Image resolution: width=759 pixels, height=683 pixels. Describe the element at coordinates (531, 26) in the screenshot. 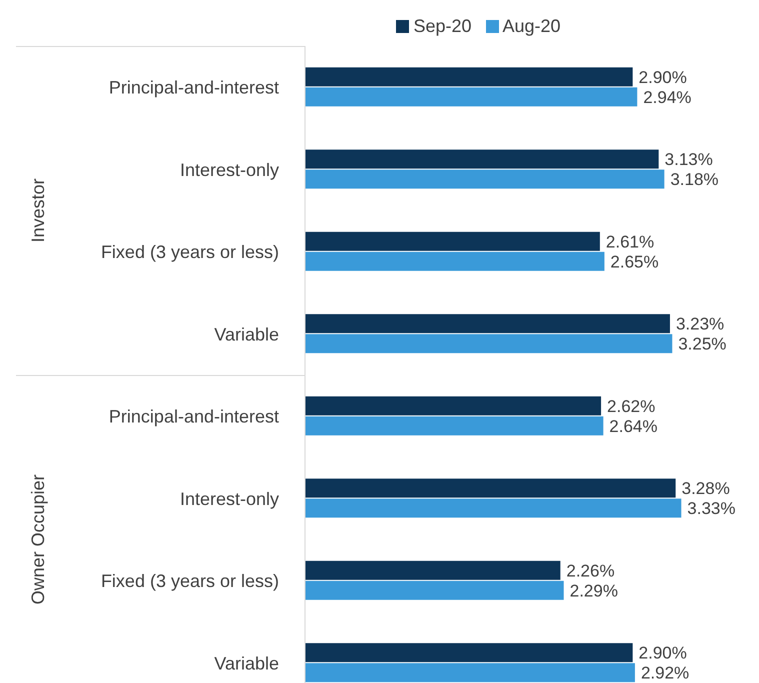

I see `legend-label: Aug-20` at that location.